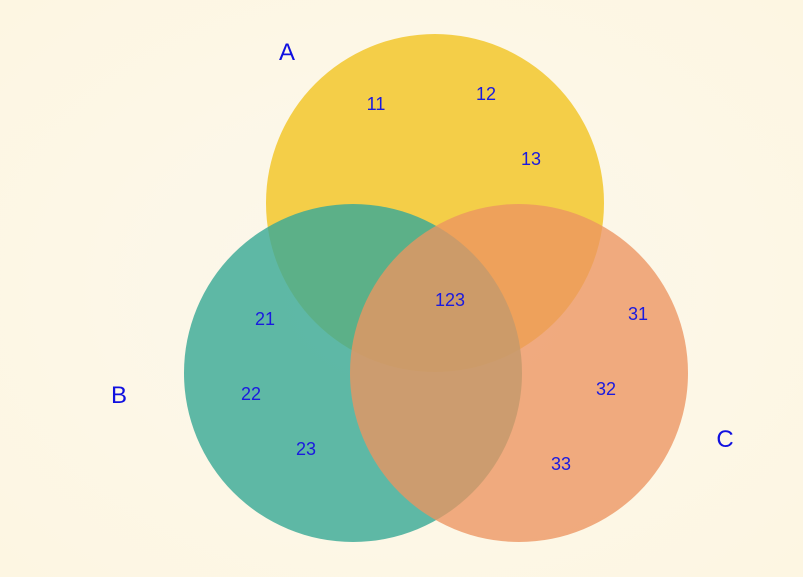 Image resolution: width=803 pixels, height=577 pixels. What do you see at coordinates (251, 394) in the screenshot?
I see `region-label-22: 22` at bounding box center [251, 394].